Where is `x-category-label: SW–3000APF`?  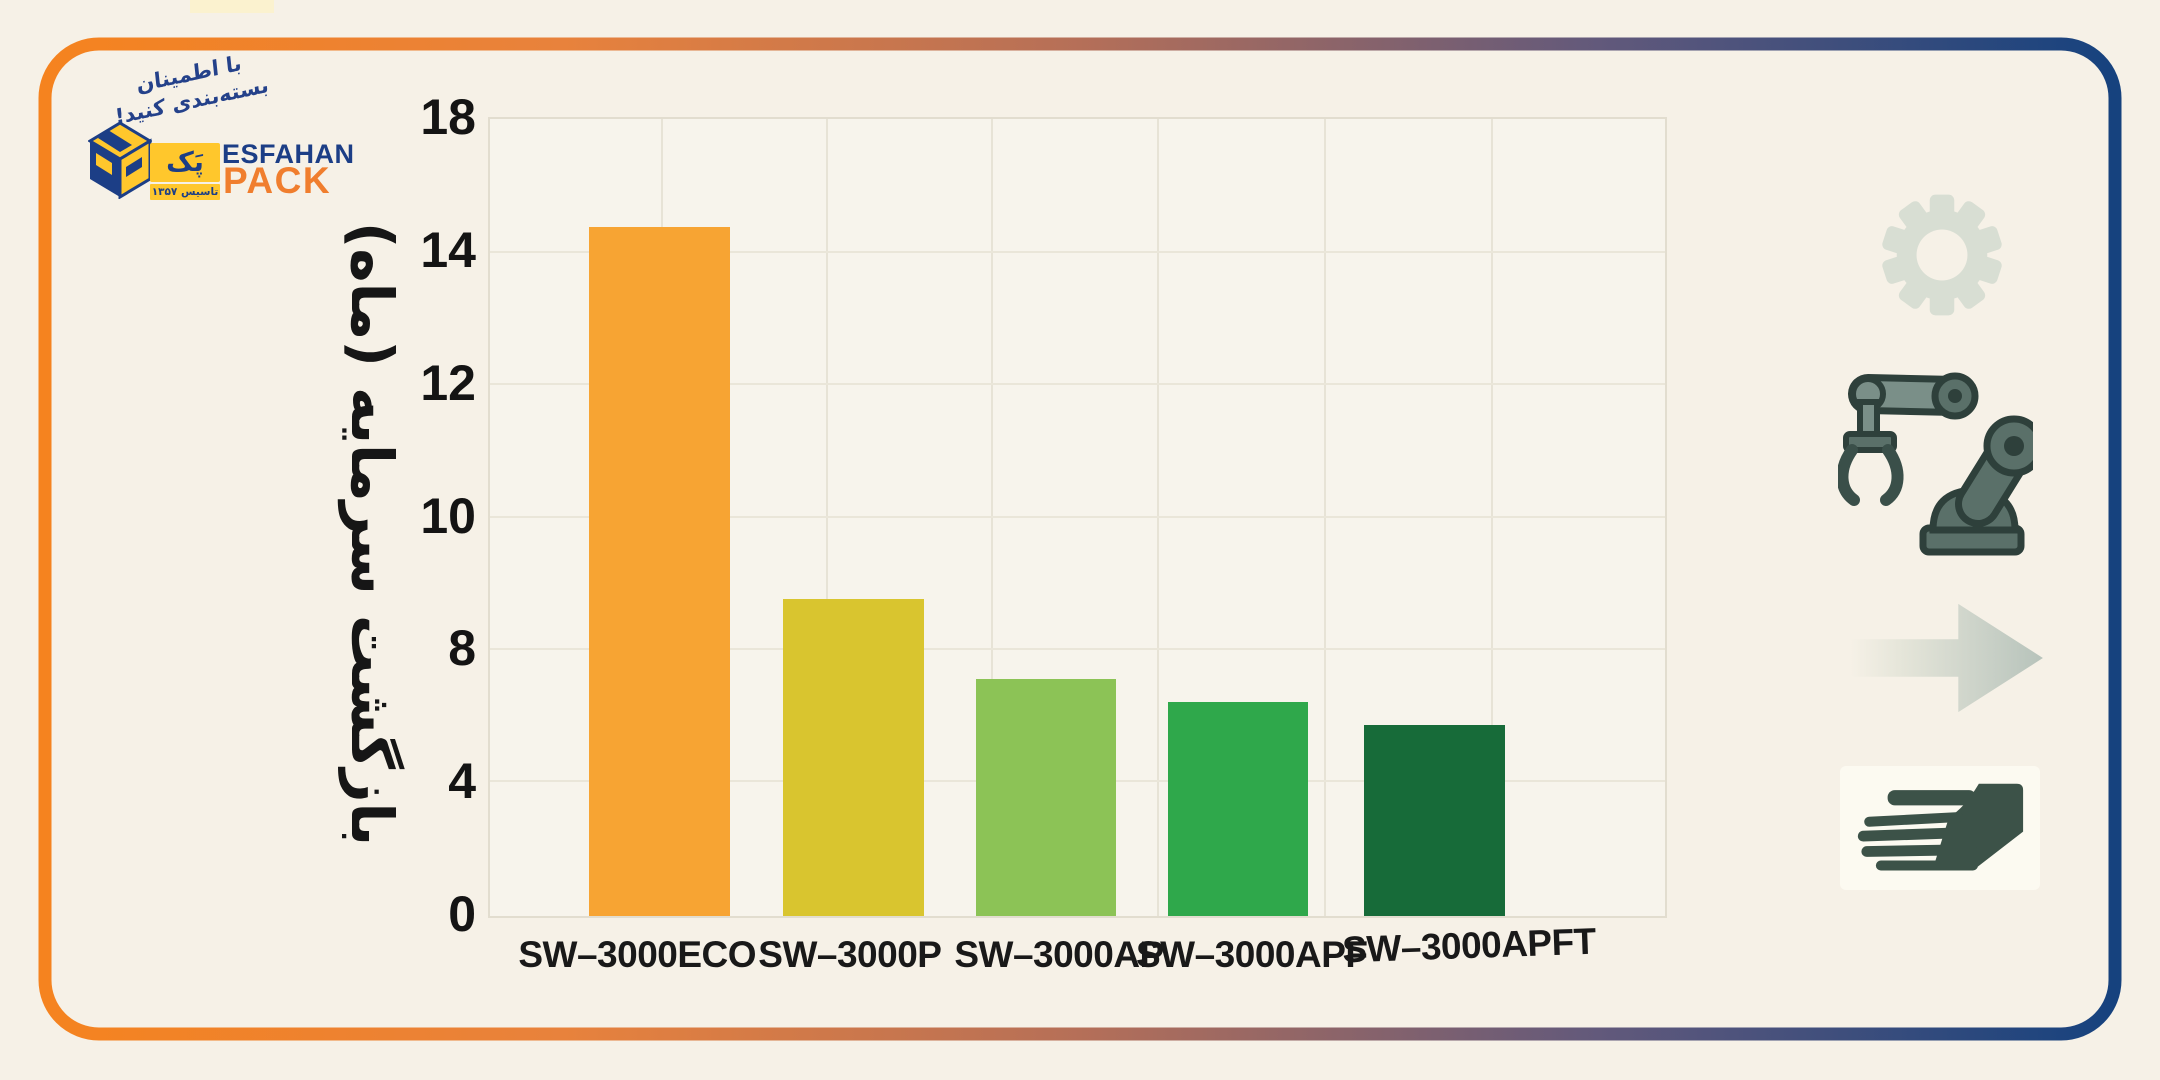
x-category-label: SW–3000APF is located at coordinates (1252, 954).